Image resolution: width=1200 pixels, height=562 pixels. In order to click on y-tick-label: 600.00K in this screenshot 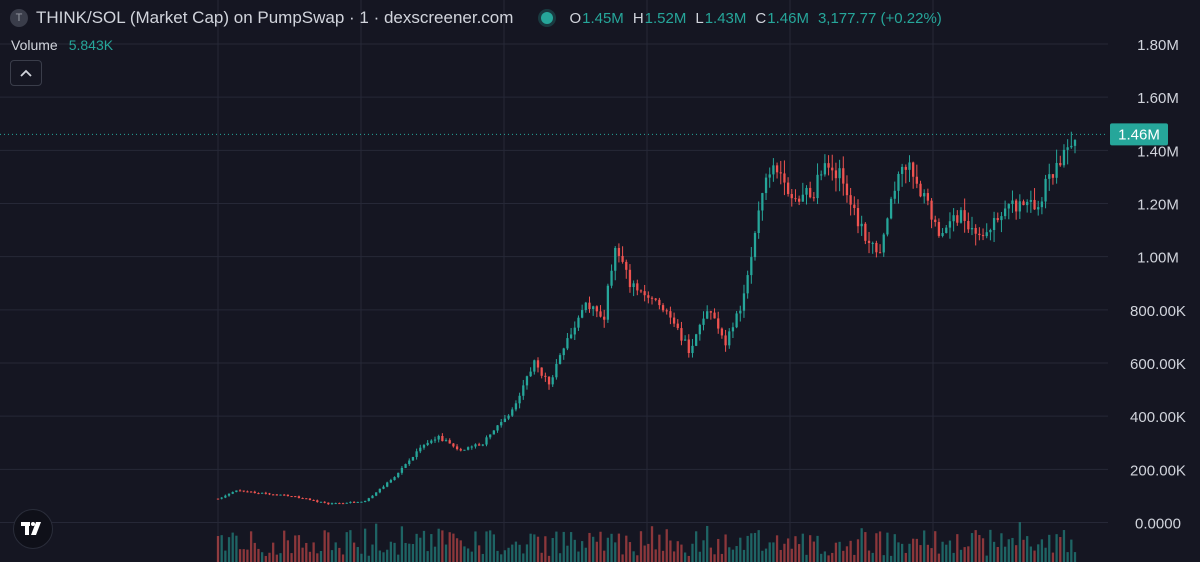, I will do `click(1158, 364)`.